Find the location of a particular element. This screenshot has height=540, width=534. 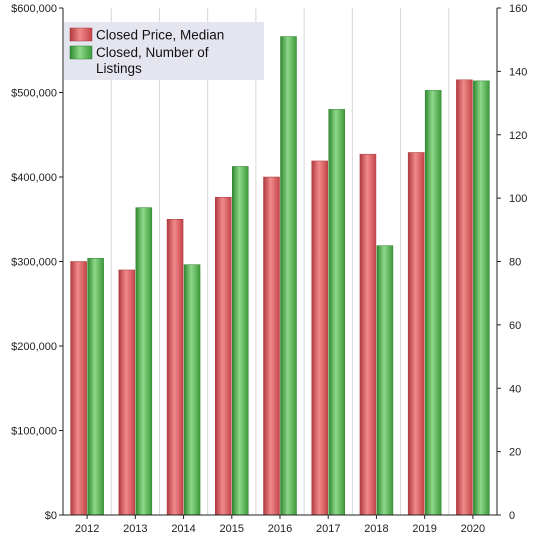

left-tick-label: $300,000 is located at coordinates (34, 263).